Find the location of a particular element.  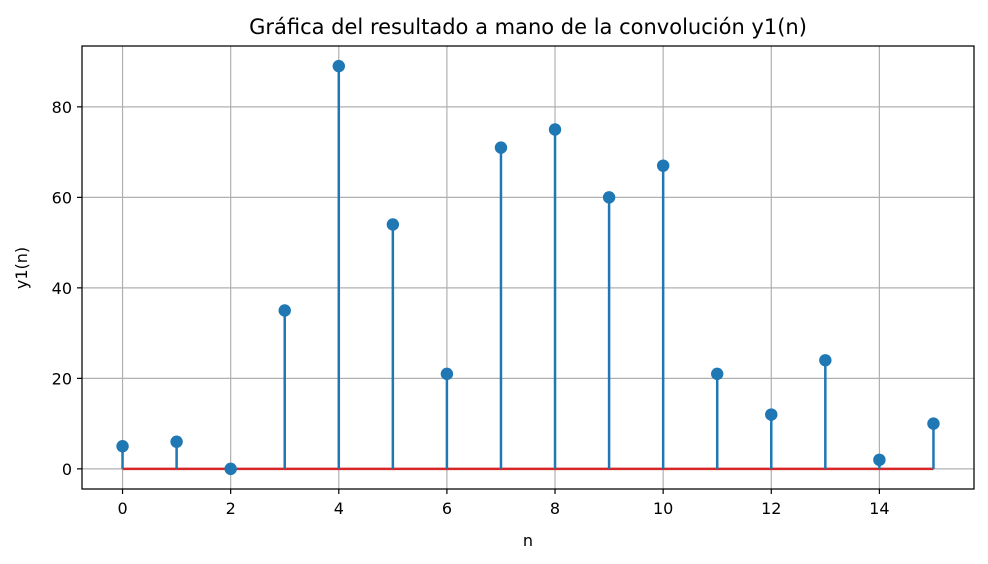

y-tick-label: 0 is located at coordinates (67, 469).